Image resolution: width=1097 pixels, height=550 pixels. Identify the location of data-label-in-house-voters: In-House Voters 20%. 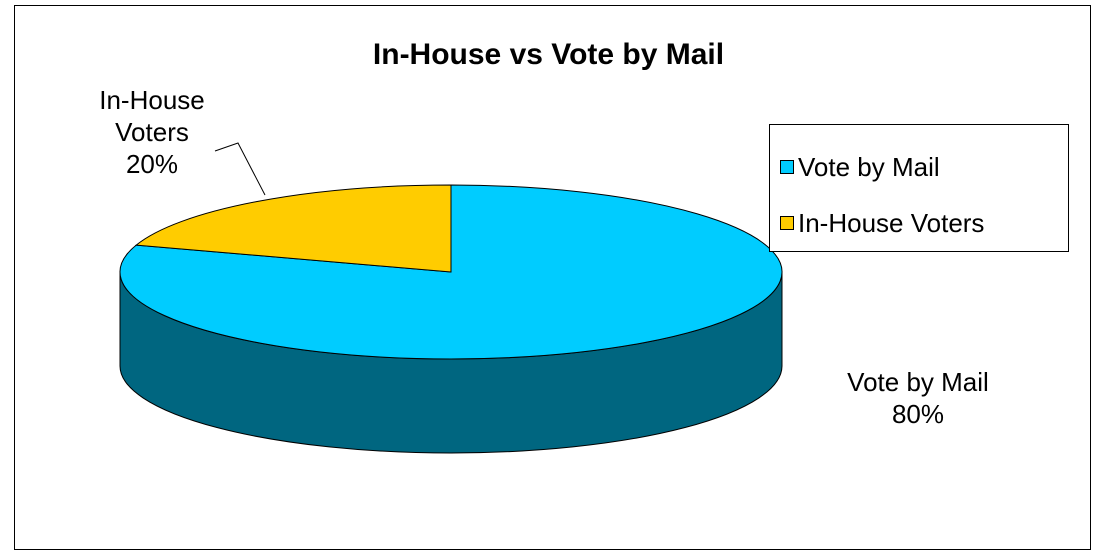
(152, 132).